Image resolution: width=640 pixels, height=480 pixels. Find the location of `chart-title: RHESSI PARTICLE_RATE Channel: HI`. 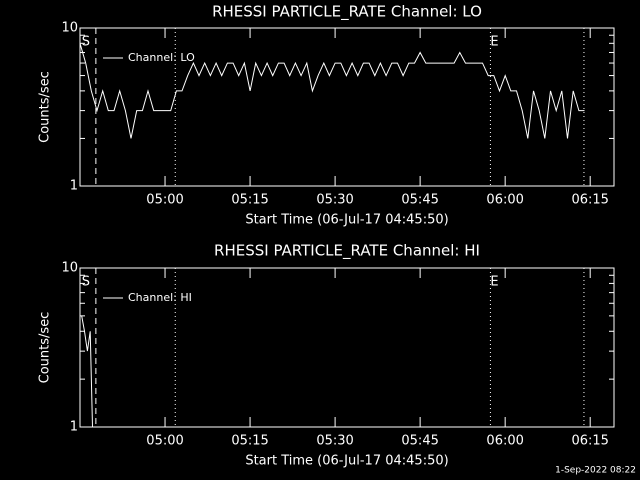

chart-title: RHESSI PARTICLE_RATE Channel: HI is located at coordinates (347, 251).